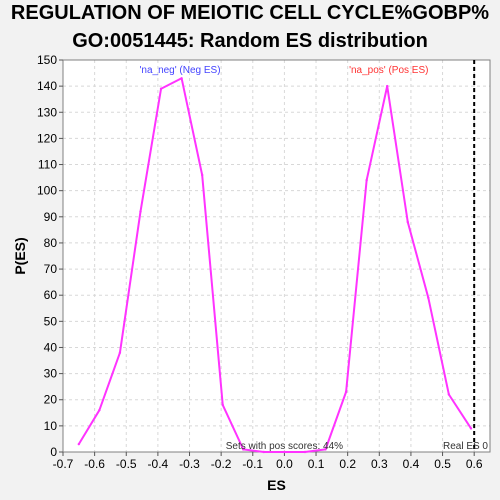 This screenshot has height=500, width=500. What do you see at coordinates (284, 446) in the screenshot?
I see `pos-scores-annotation: Sets with pos scores: 44%` at bounding box center [284, 446].